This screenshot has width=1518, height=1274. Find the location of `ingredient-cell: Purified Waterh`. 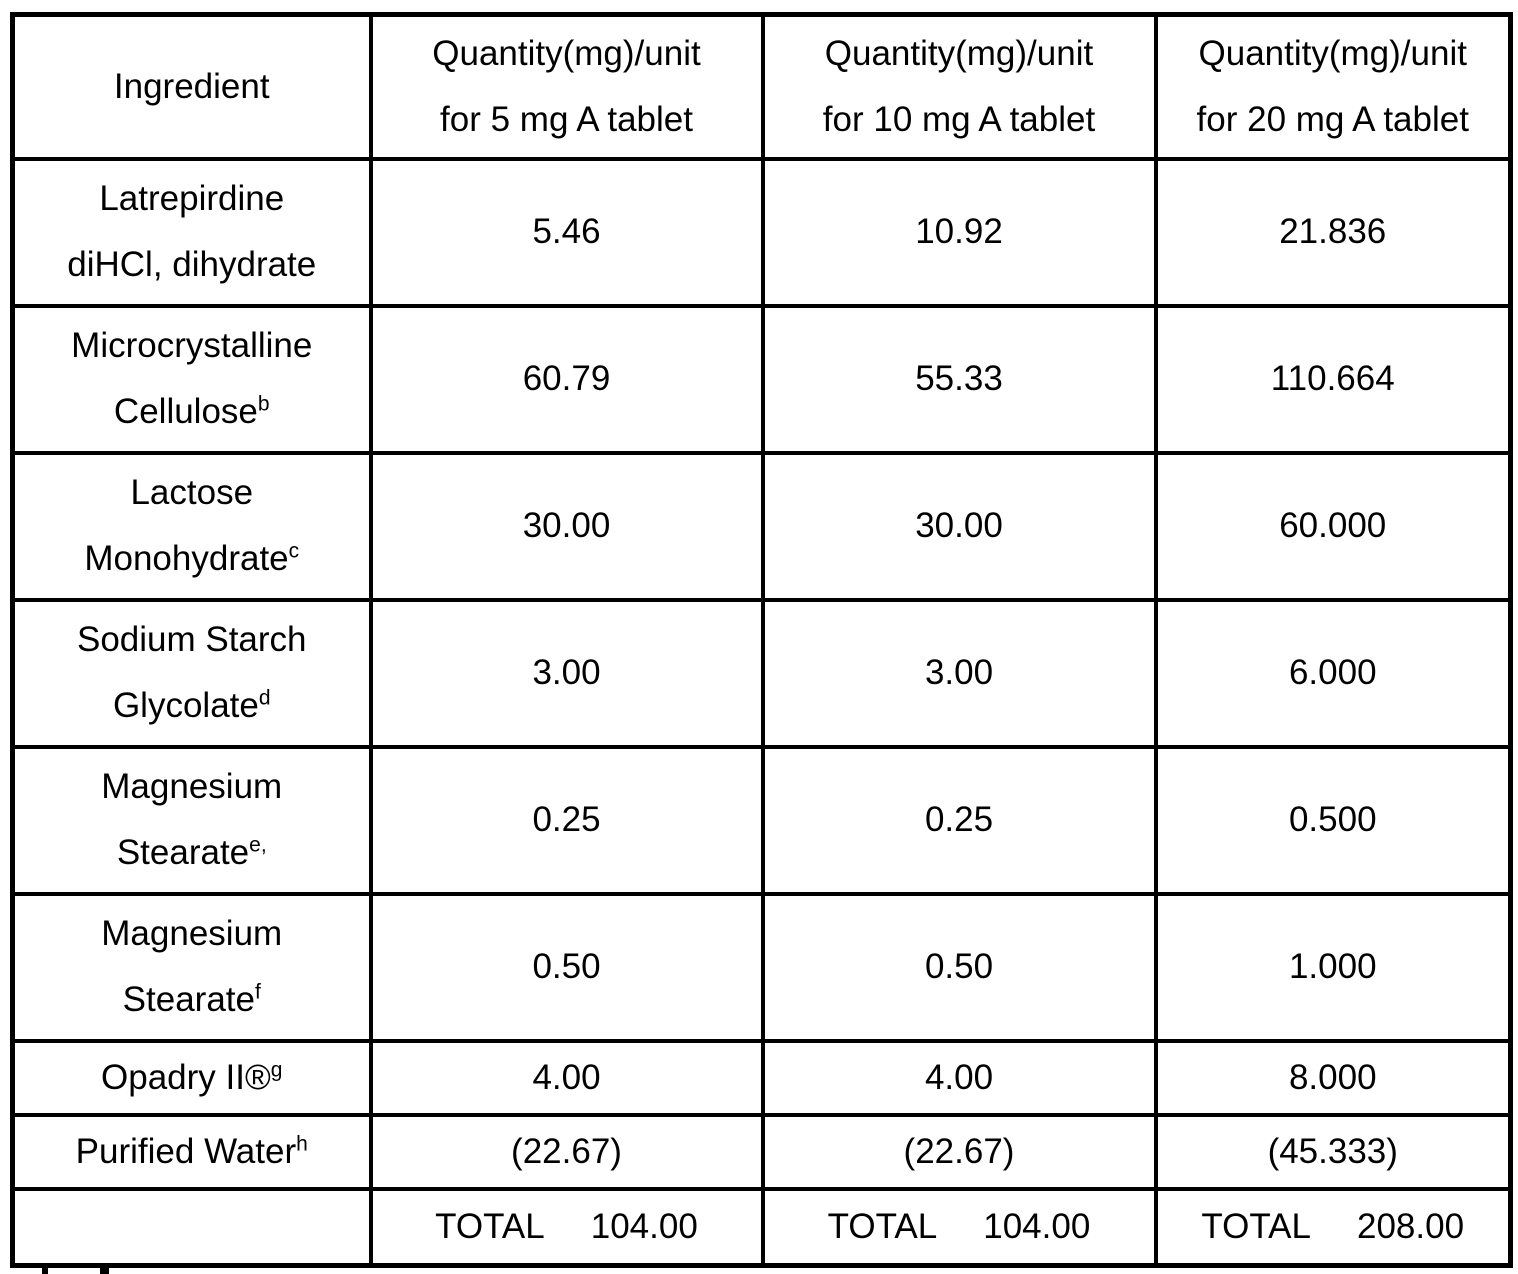

ingredient-cell: Purified Waterh is located at coordinates (191, 1151).